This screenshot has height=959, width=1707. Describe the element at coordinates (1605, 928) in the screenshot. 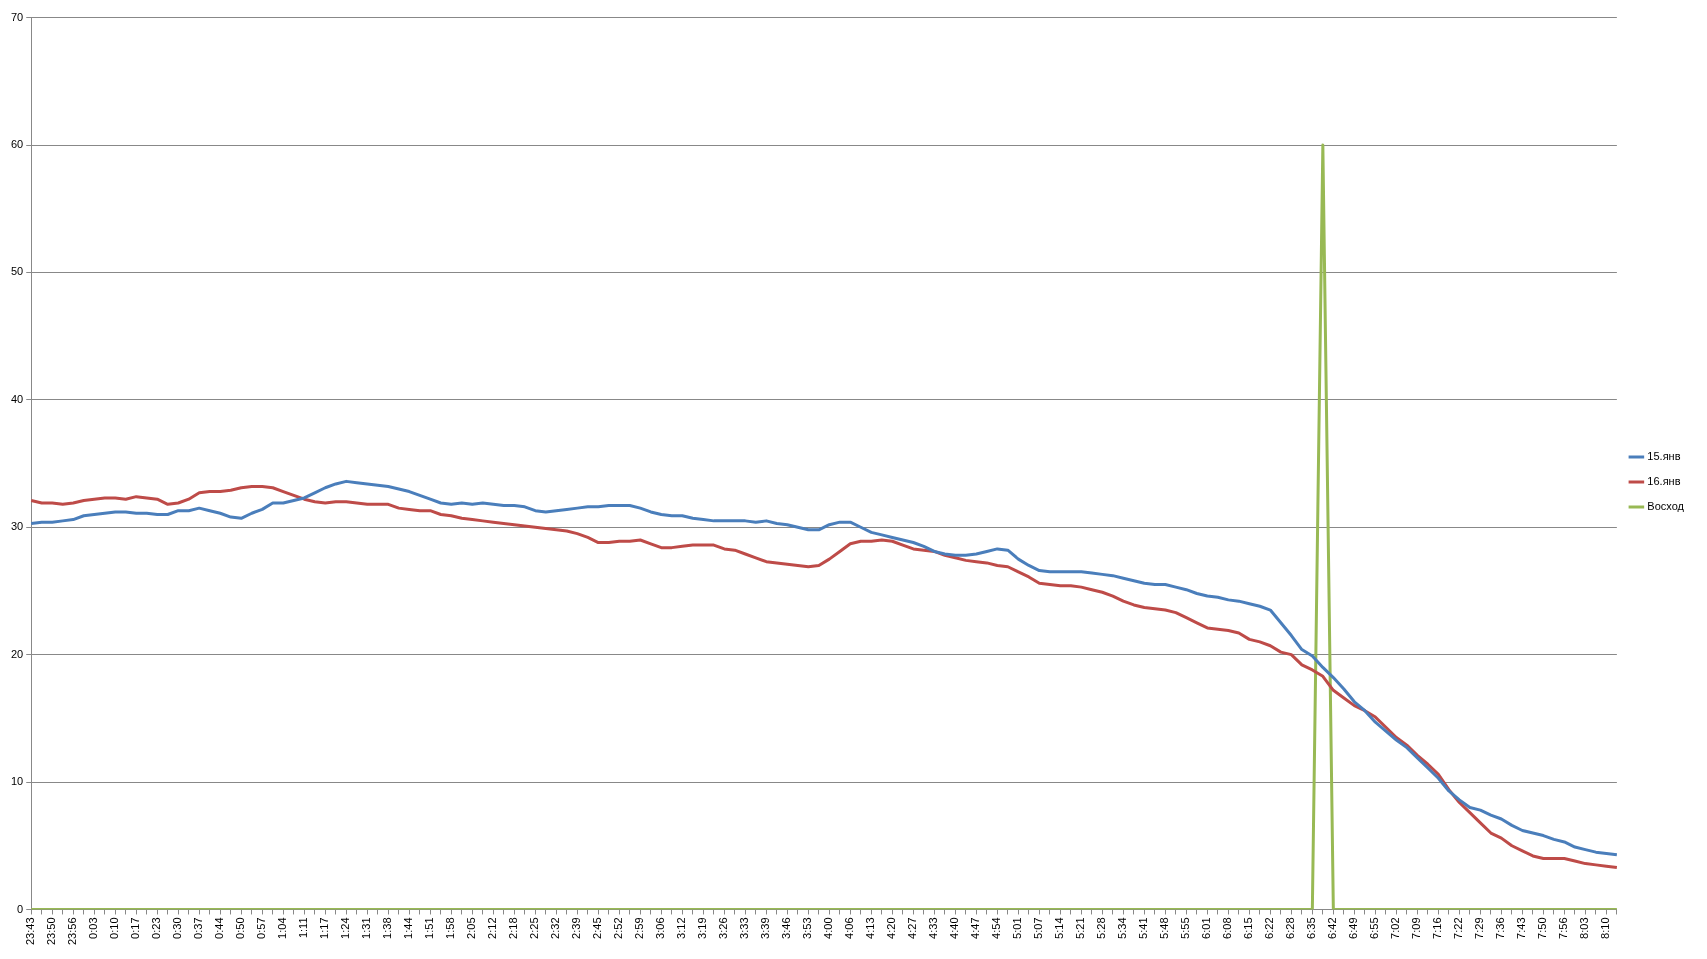

I see `x-tick-label: 8:10` at that location.